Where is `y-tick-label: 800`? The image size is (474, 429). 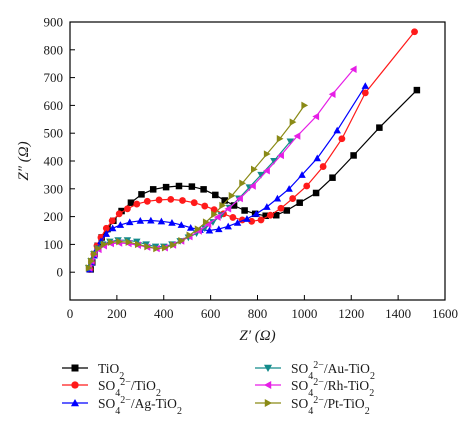
y-tick-label: 800 is located at coordinates (54, 49).